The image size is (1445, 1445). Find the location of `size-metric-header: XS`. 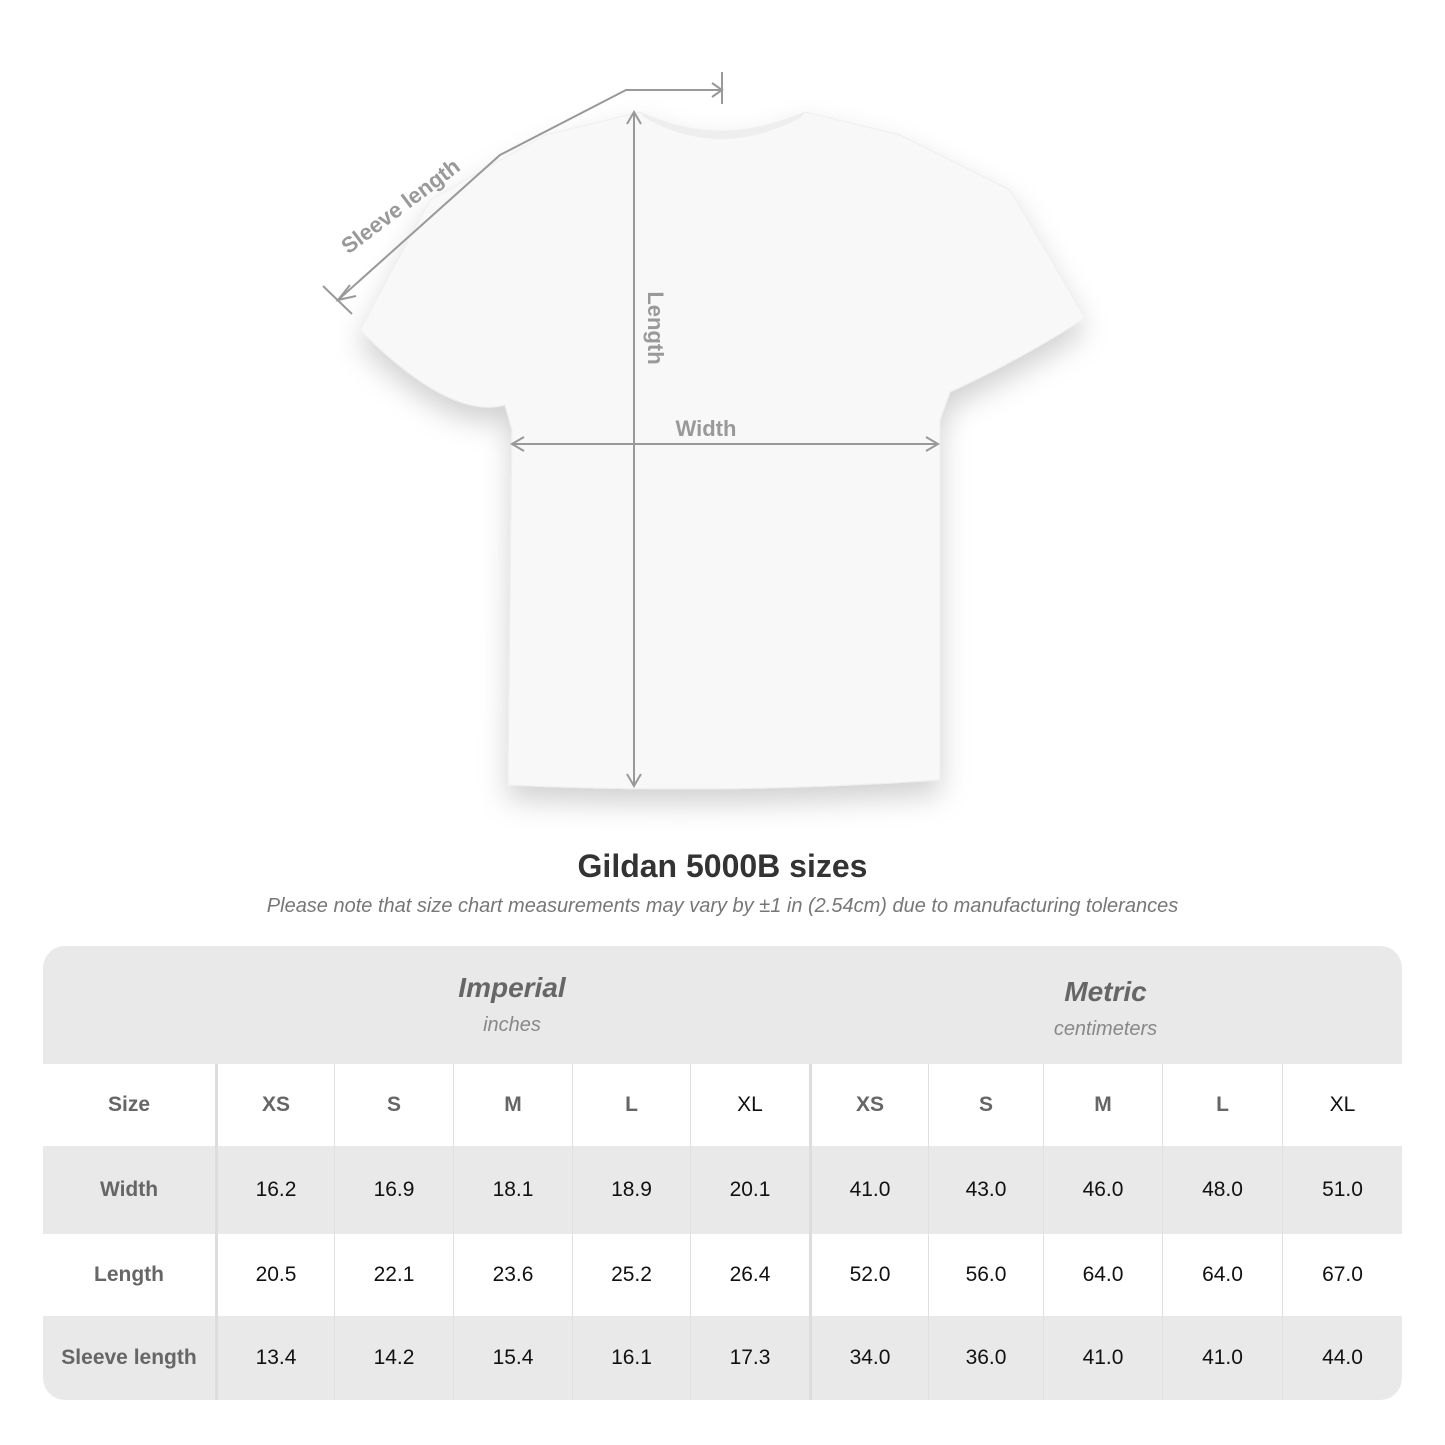

size-metric-header: XS is located at coordinates (868, 1105).